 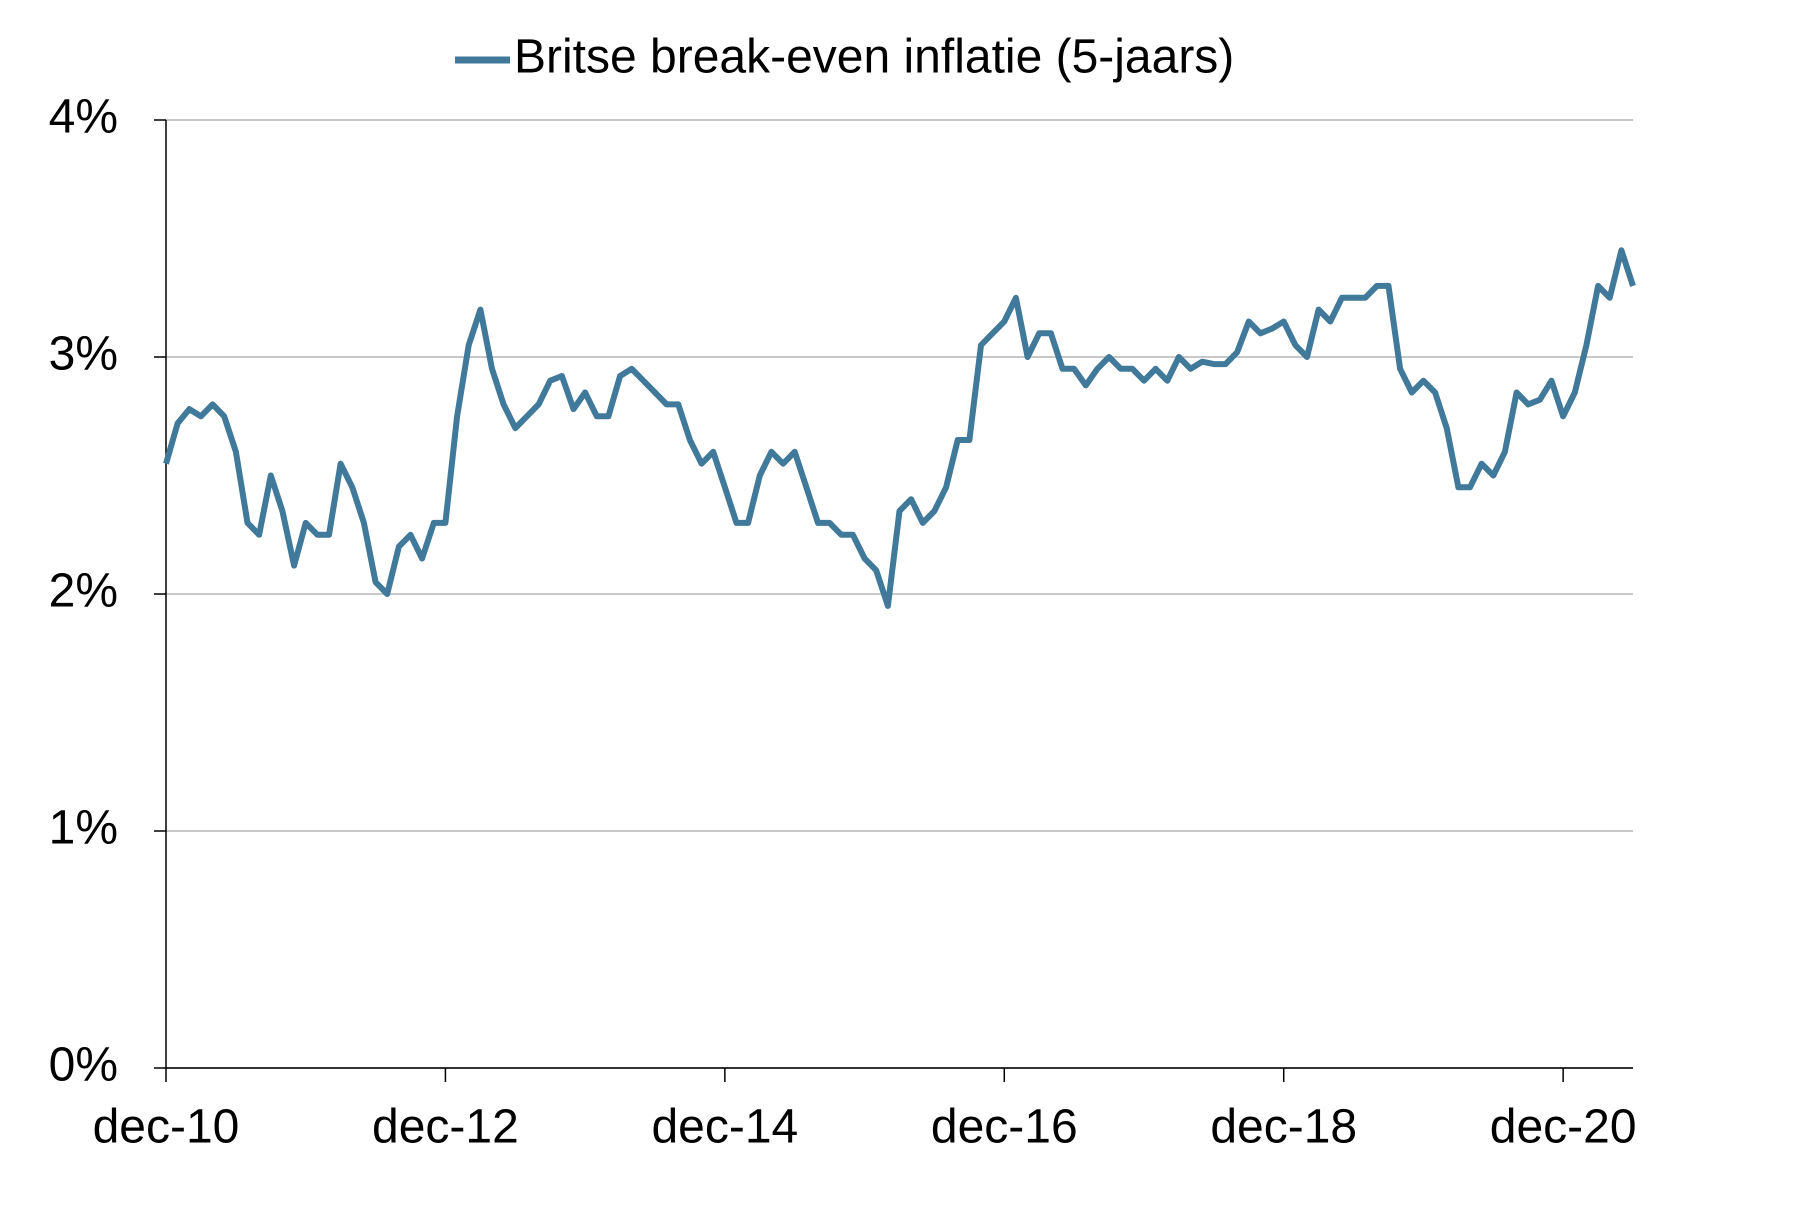 I want to click on legend: Britse break-even inflatie (5-jaars), so click(x=844, y=57).